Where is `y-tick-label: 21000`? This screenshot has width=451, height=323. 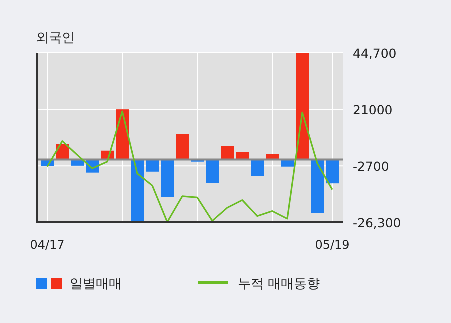
y-tick-label: 21000 is located at coordinates (373, 110).